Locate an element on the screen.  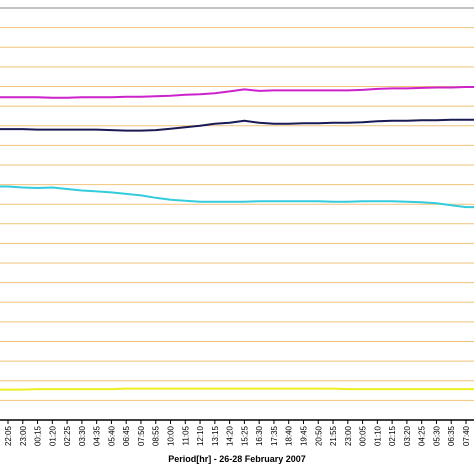
x-tick-label: 05:30 is located at coordinates (437, 435).